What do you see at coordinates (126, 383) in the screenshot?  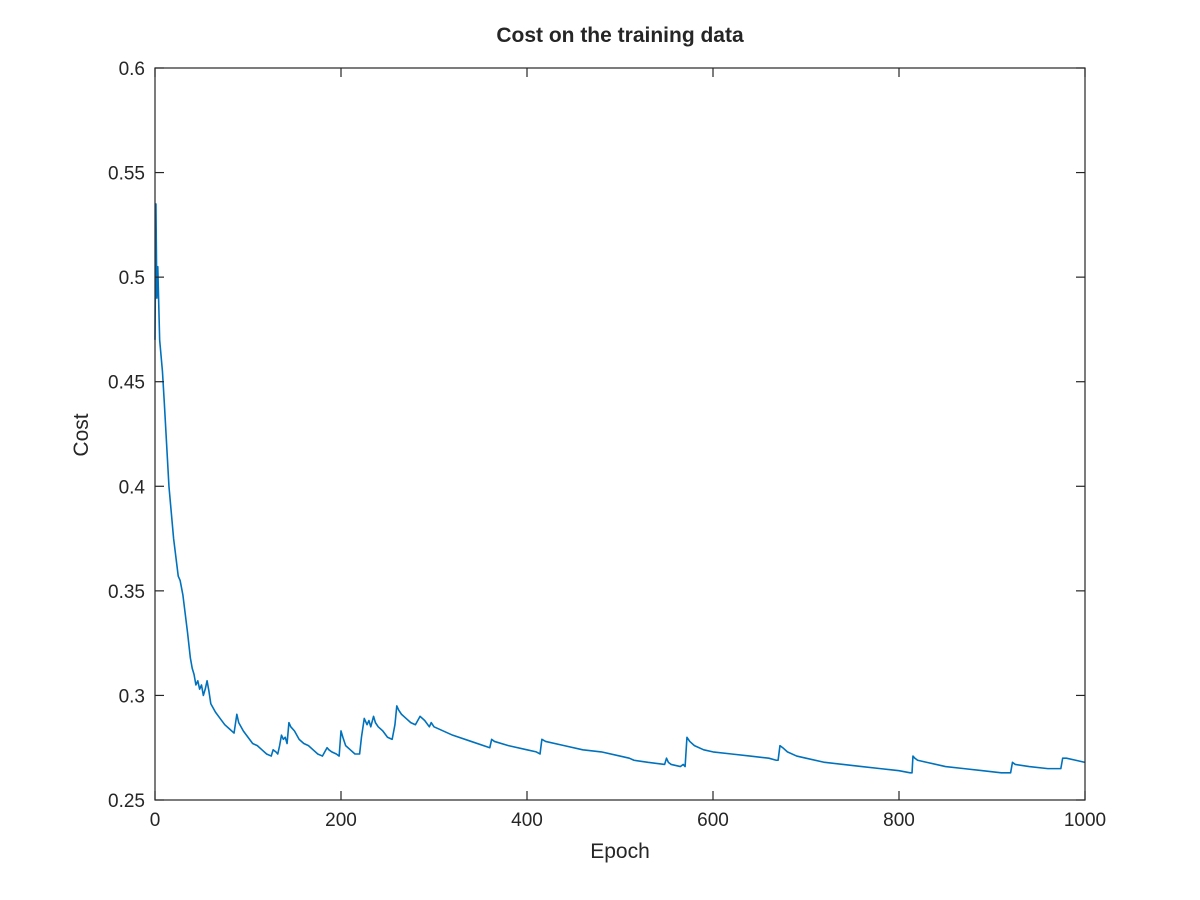 I see `y-tick-label: 0.45` at bounding box center [126, 383].